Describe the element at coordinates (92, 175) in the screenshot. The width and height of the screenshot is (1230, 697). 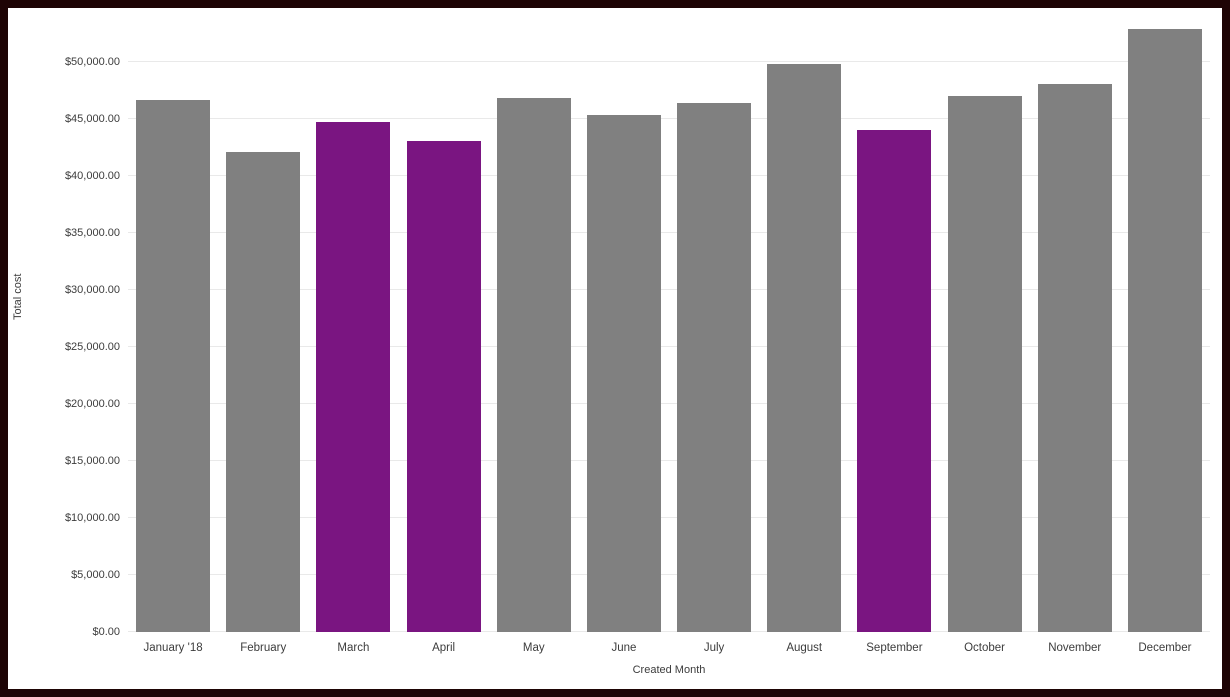
I see `y-axis-label: $40,000.00` at that location.